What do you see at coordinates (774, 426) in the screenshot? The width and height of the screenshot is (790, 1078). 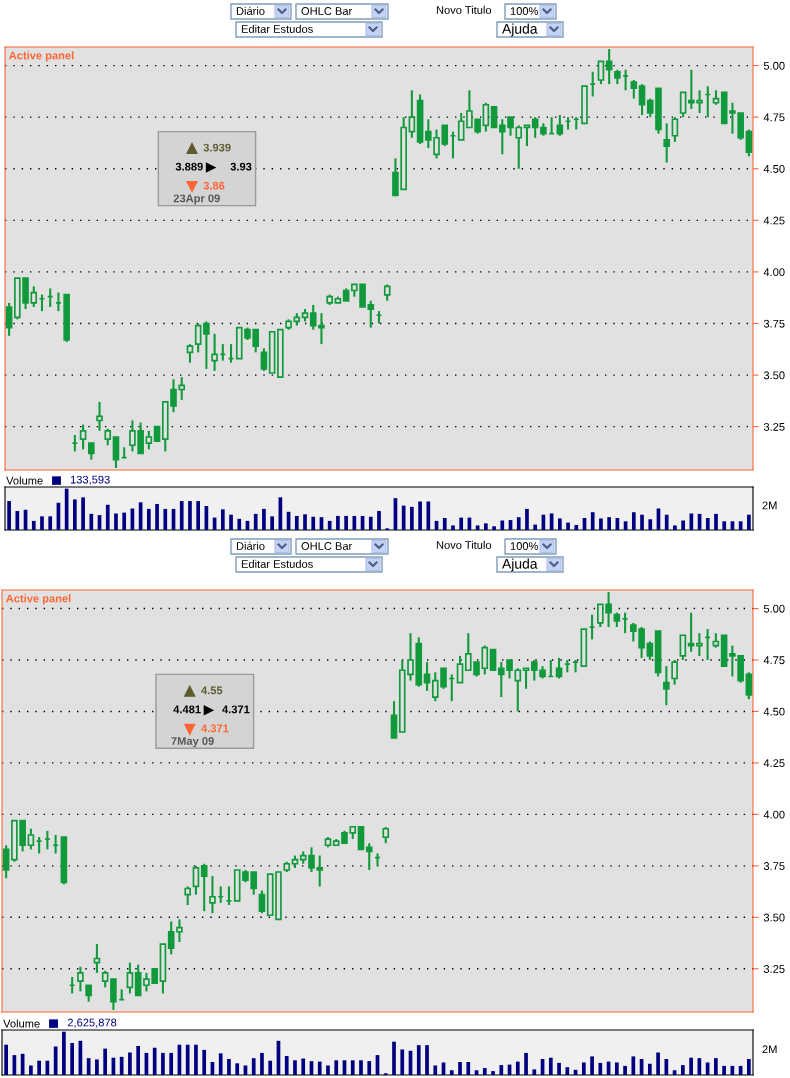 I see `y-tick-label: 3.25` at bounding box center [774, 426].